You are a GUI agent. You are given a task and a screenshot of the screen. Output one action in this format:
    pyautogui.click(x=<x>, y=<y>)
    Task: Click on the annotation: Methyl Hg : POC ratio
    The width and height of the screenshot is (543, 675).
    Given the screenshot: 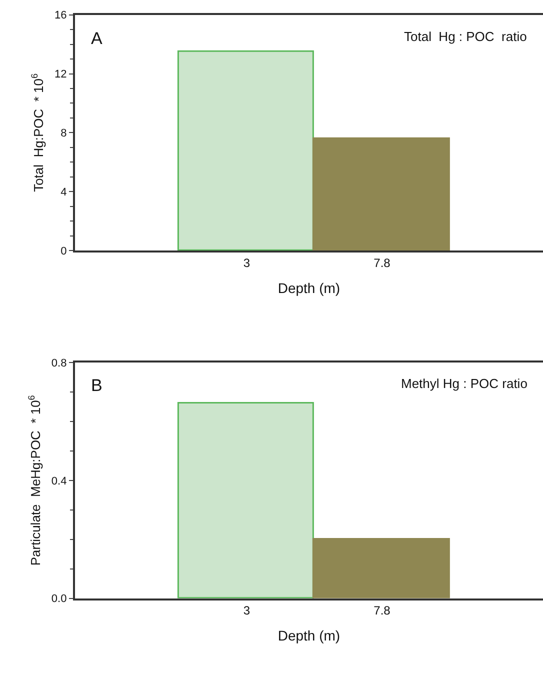 What is the action you would take?
    pyautogui.click(x=464, y=383)
    